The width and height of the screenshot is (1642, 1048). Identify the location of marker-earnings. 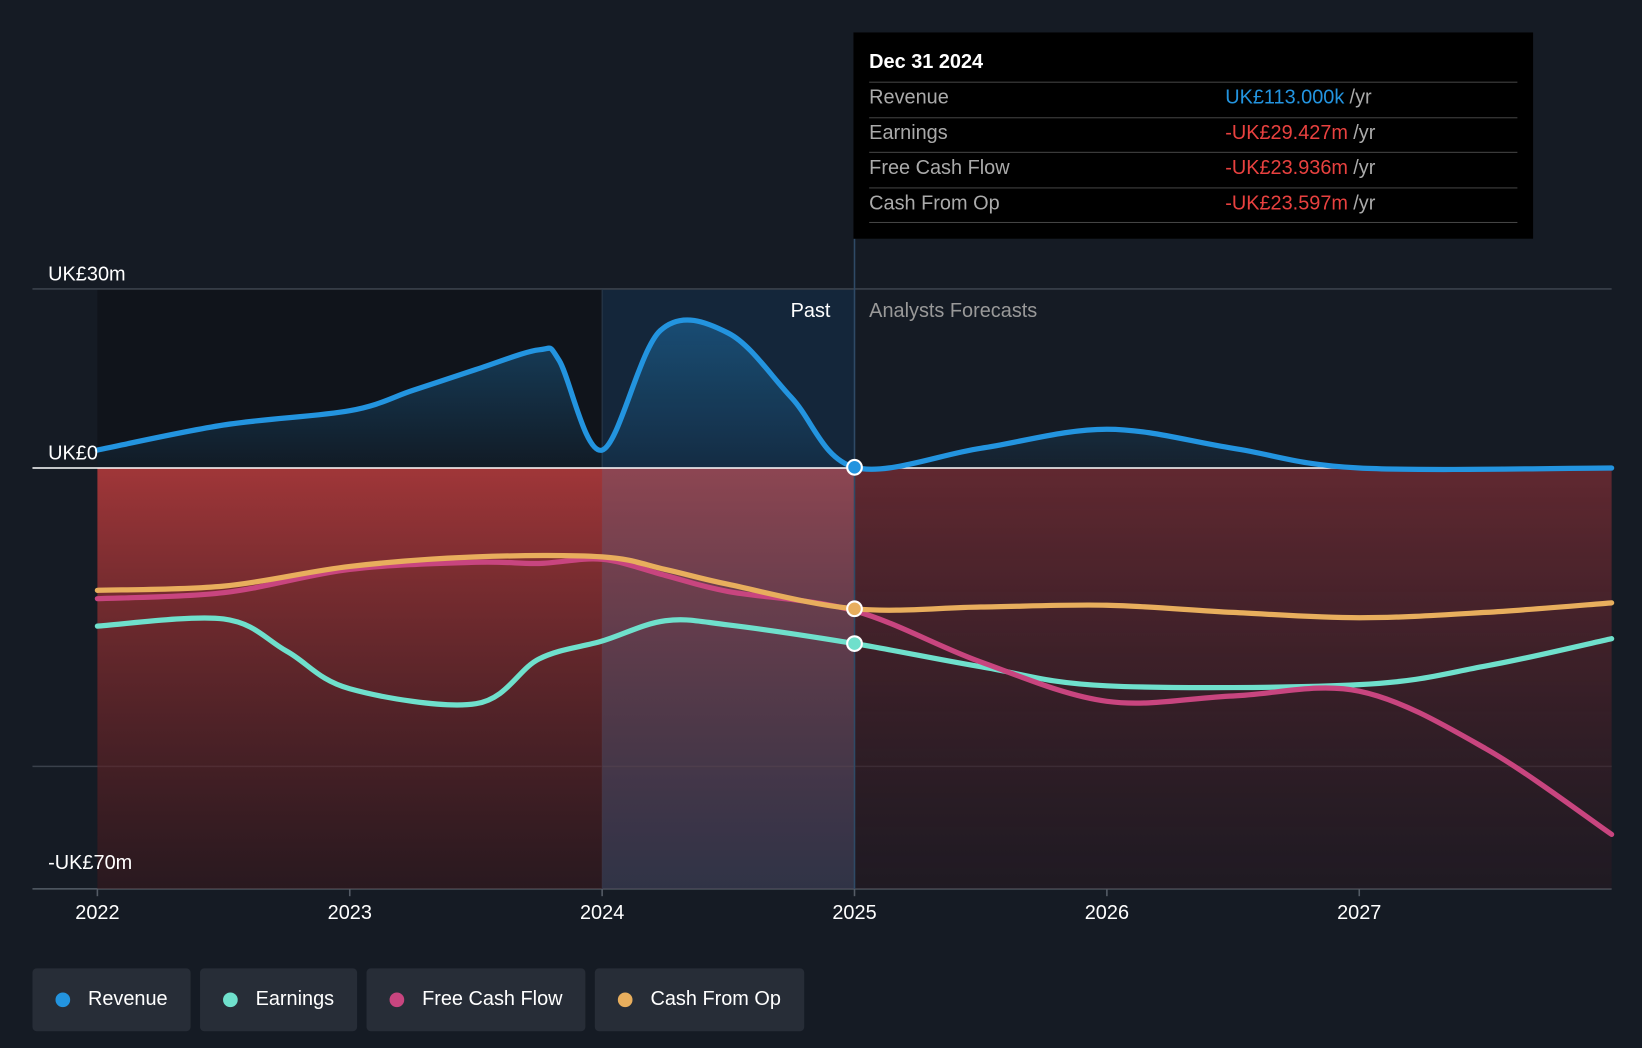
(854, 643).